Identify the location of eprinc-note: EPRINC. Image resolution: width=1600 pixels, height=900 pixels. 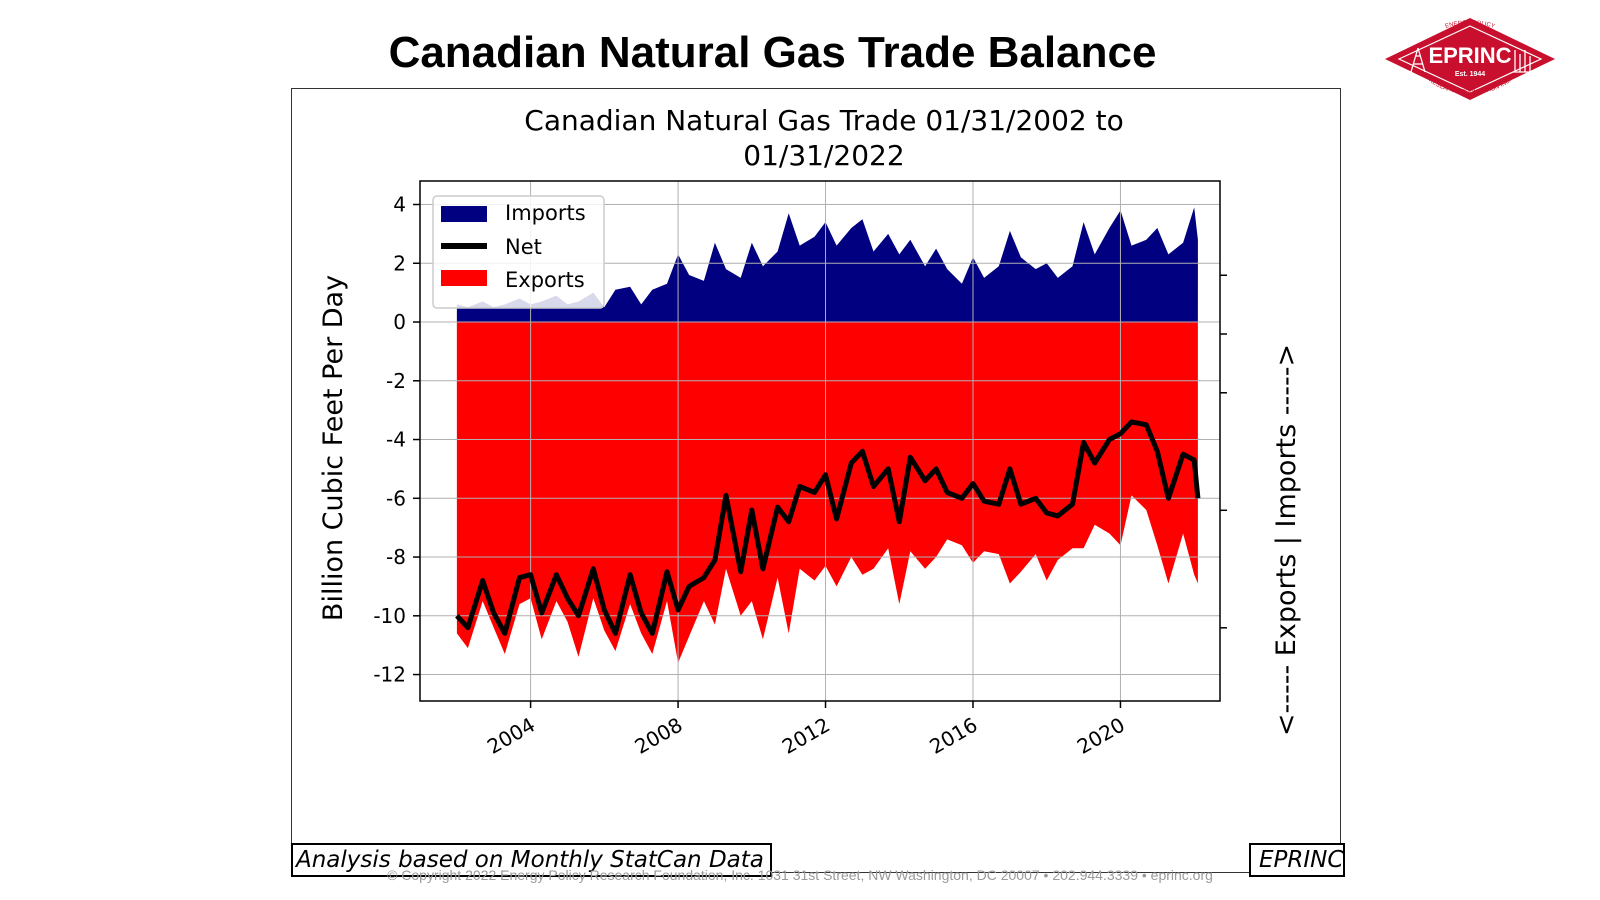
(1297, 860).